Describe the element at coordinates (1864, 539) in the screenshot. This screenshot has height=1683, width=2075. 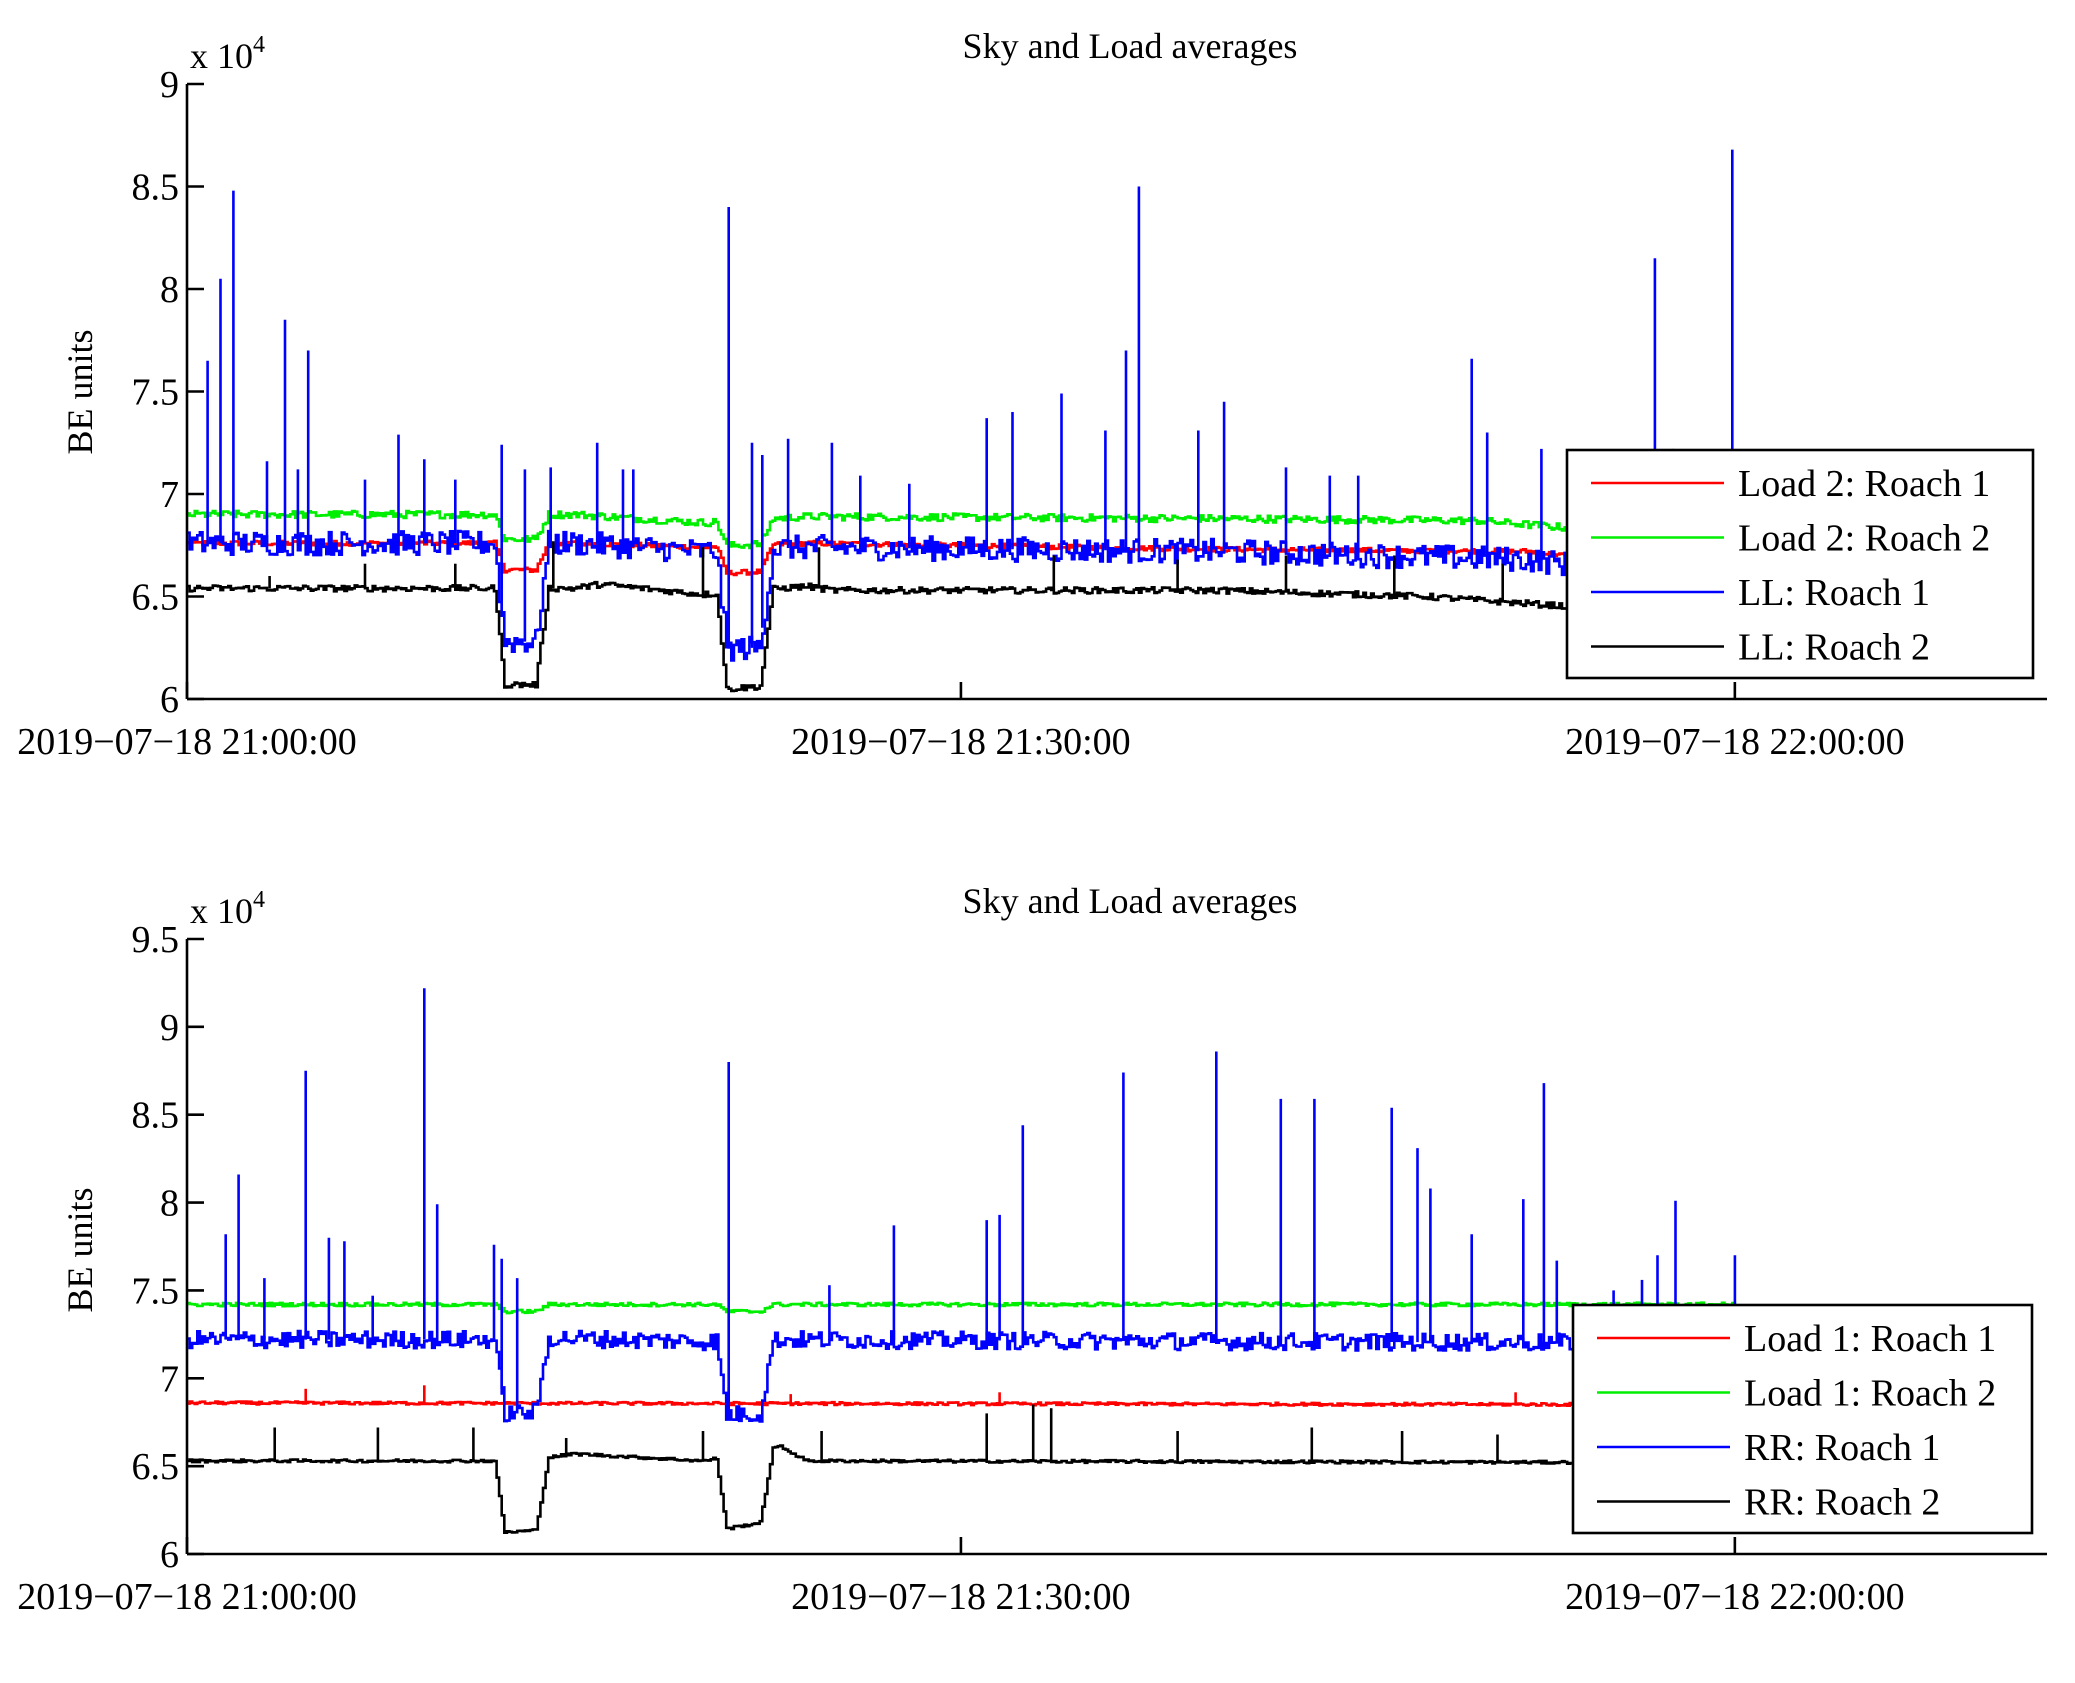
I see `legend-label: Load 2: Roach 2` at that location.